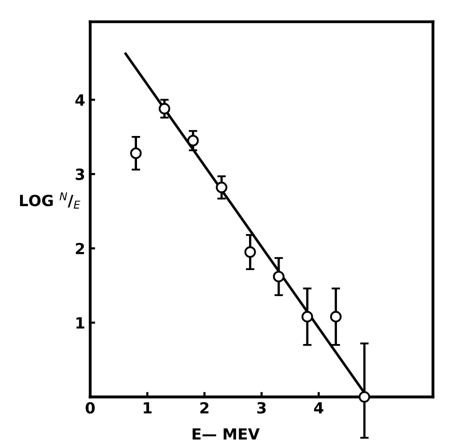 The image size is (451, 444). Describe the element at coordinates (90, 408) in the screenshot. I see `x-tick-label: 0` at that location.